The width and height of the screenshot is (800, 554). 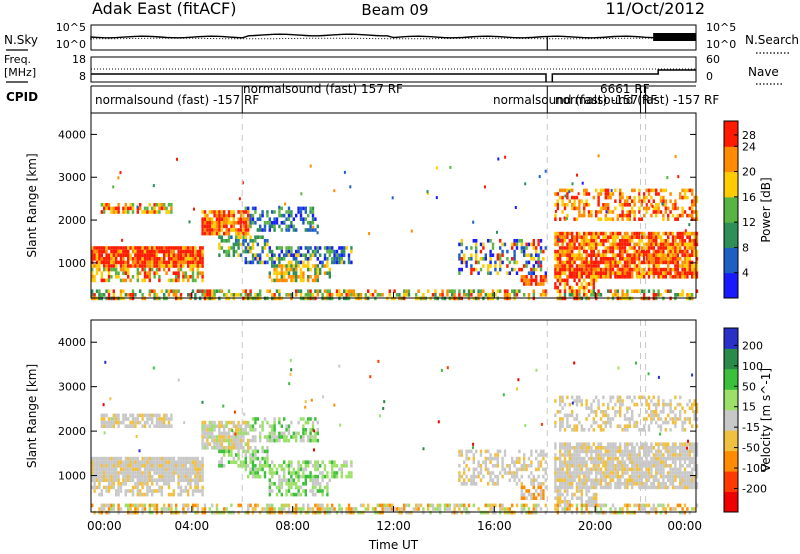 I want to click on x-axis-label: Time UT, so click(x=393, y=545).